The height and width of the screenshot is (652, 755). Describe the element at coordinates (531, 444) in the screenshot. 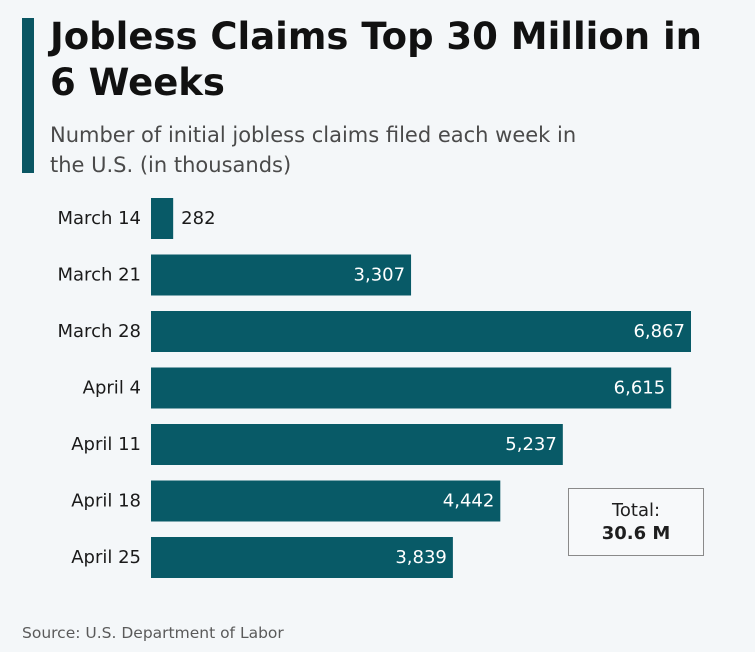

I see `value-label-april-11: 5,237` at that location.